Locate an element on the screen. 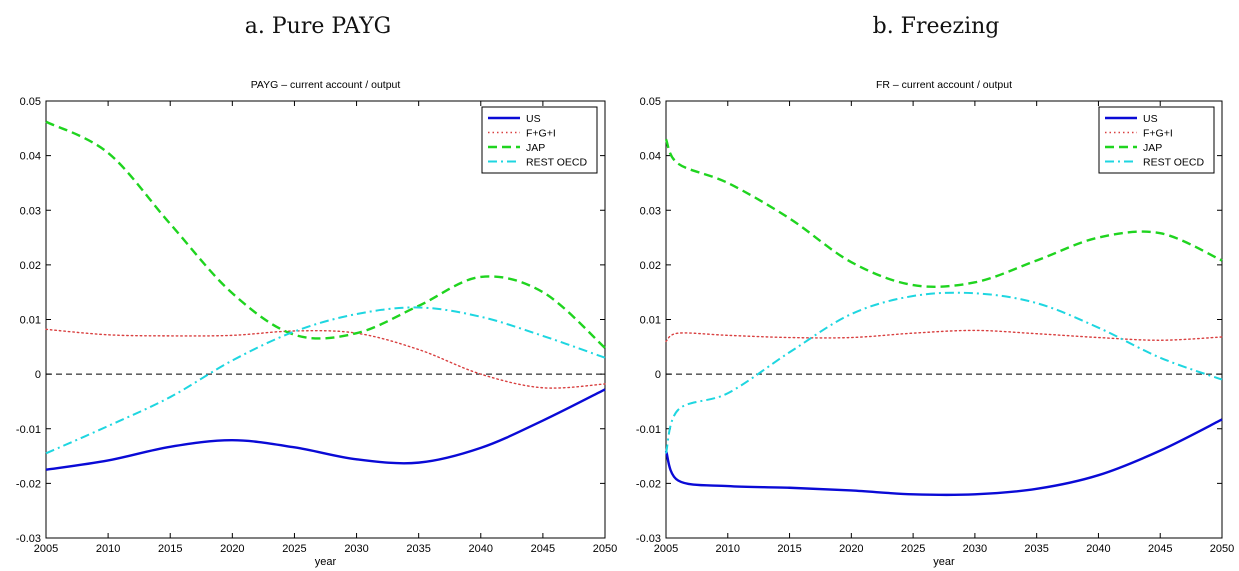 Image resolution: width=1239 pixels, height=571 pixels. chart2-ytick-label: 0.01 is located at coordinates (650, 321).